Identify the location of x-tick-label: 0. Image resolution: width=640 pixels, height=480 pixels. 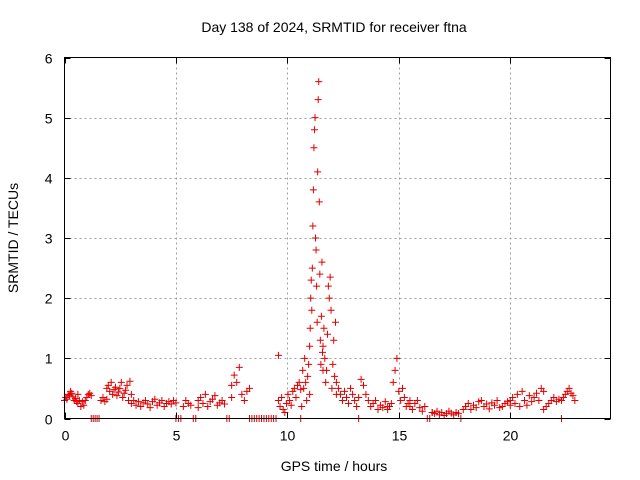
(66, 436).